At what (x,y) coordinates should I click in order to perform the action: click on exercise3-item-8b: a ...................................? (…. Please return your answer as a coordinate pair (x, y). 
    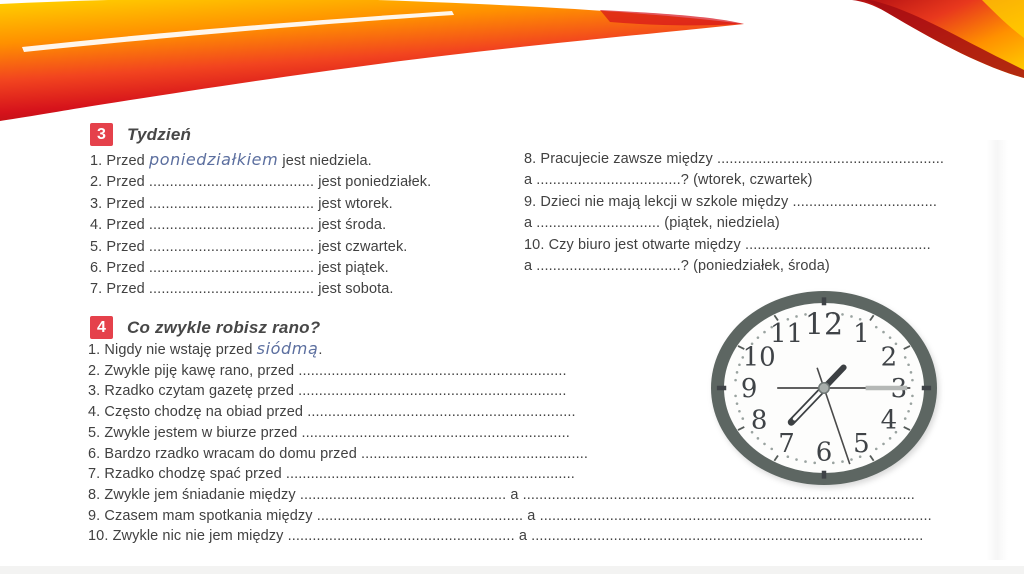
    Looking at the image, I should click on (668, 180).